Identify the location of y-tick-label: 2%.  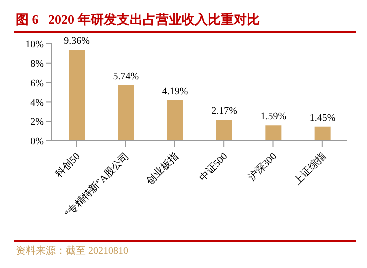
(37, 122).